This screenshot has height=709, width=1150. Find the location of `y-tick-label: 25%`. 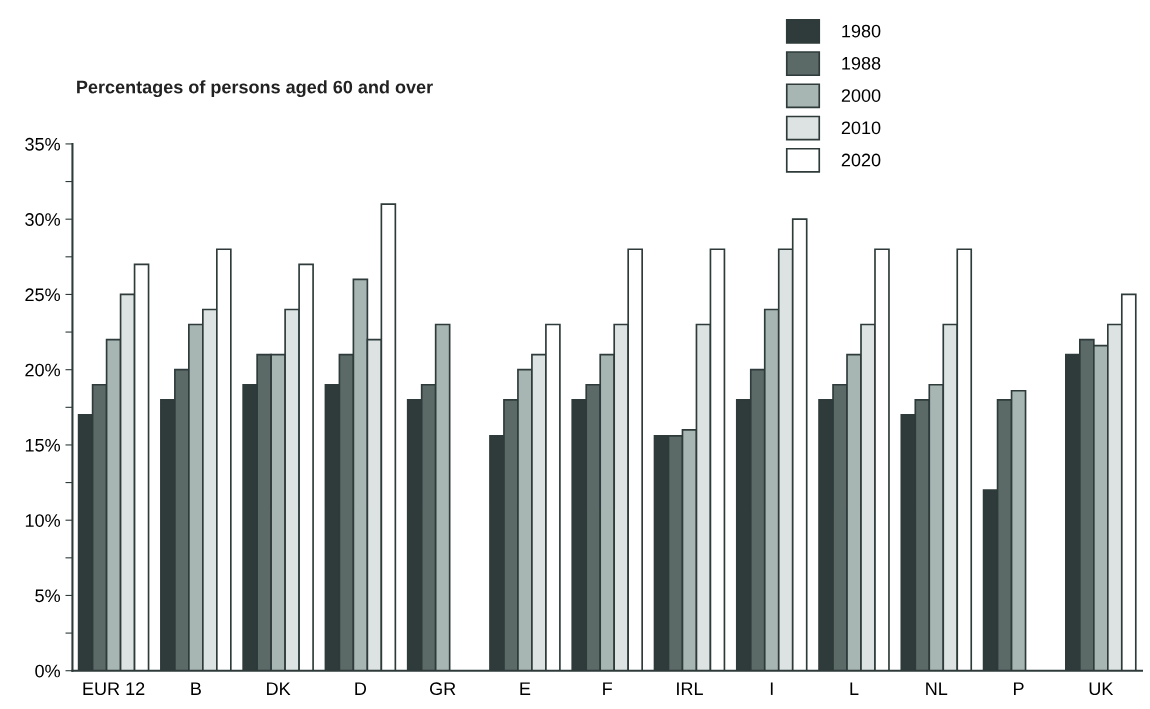

y-tick-label: 25% is located at coordinates (42, 295).